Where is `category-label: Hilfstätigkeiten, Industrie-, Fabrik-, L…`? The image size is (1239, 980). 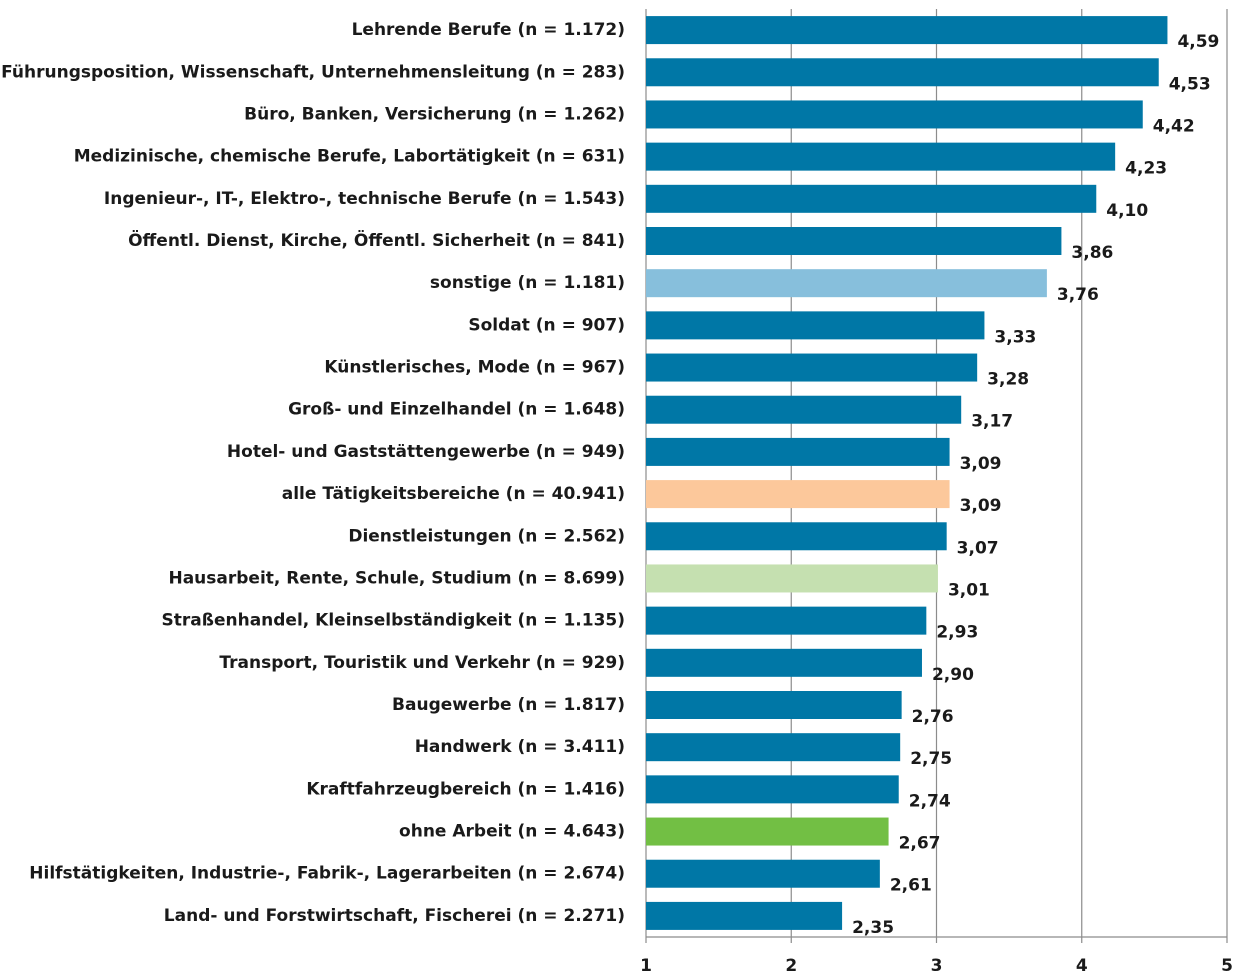
category-label: Hilfstätigkeiten, Industrie-, Fabrik-, L… is located at coordinates (327, 874).